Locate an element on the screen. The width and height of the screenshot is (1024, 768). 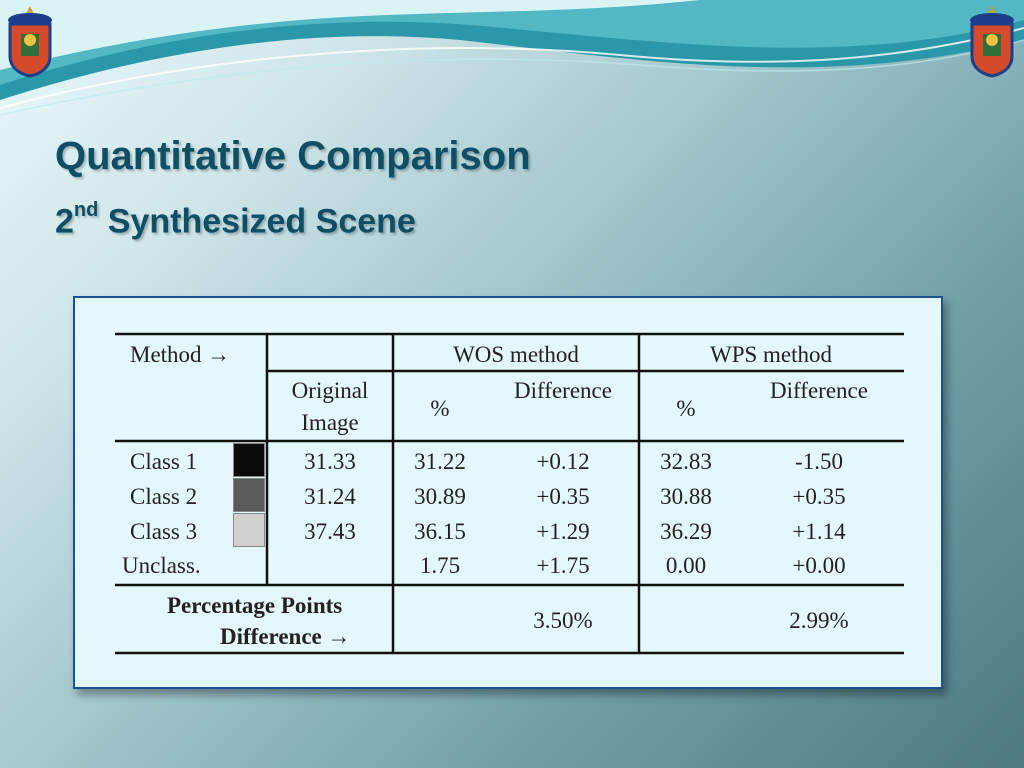
subtitle-superscript: nd is located at coordinates (86, 210).